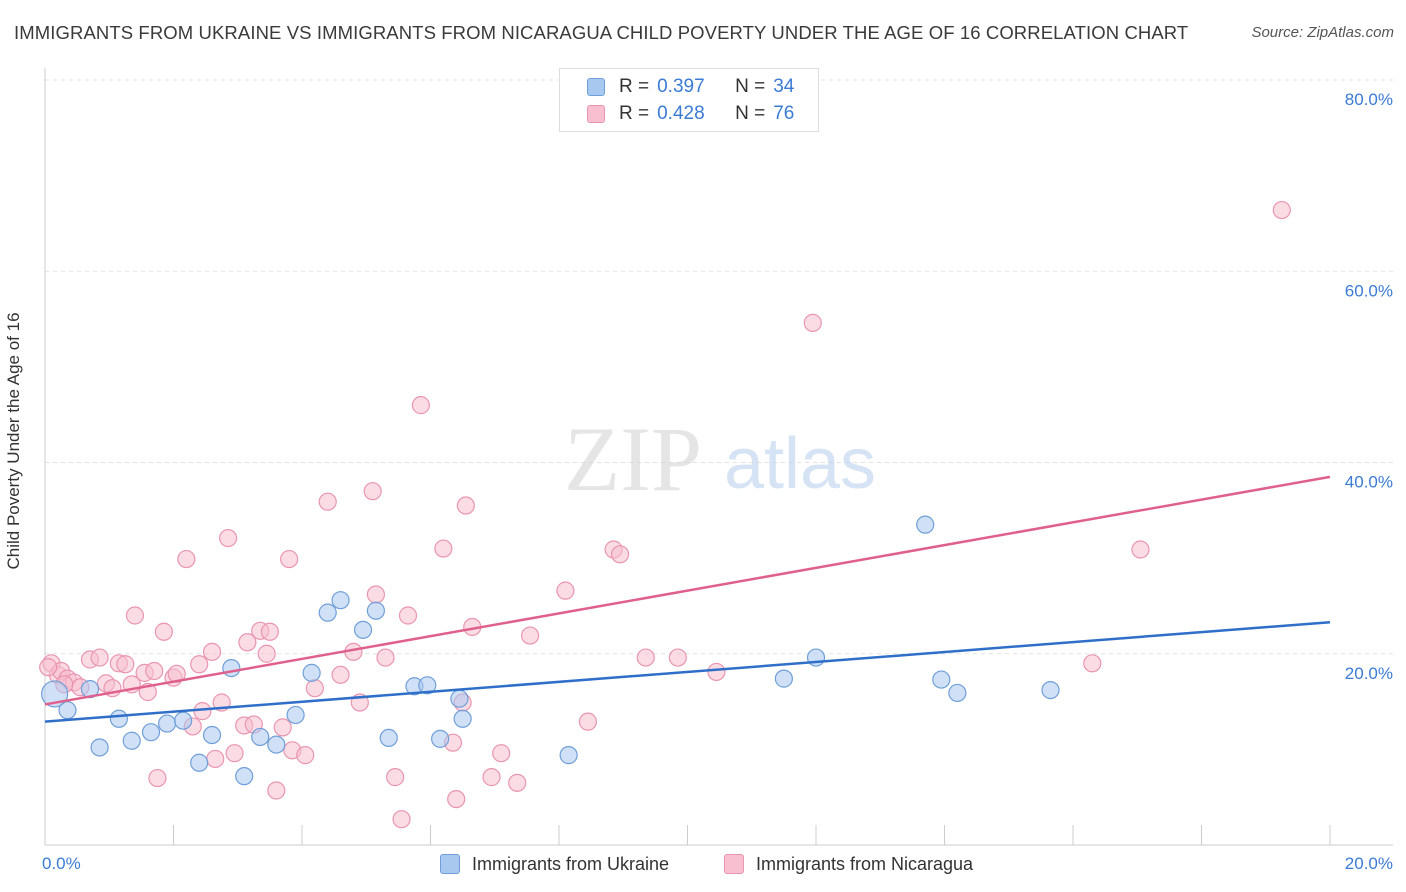 The image size is (1406, 892). What do you see at coordinates (1369, 99) in the screenshot?
I see `y-tick-label: 80.0%` at bounding box center [1369, 99].